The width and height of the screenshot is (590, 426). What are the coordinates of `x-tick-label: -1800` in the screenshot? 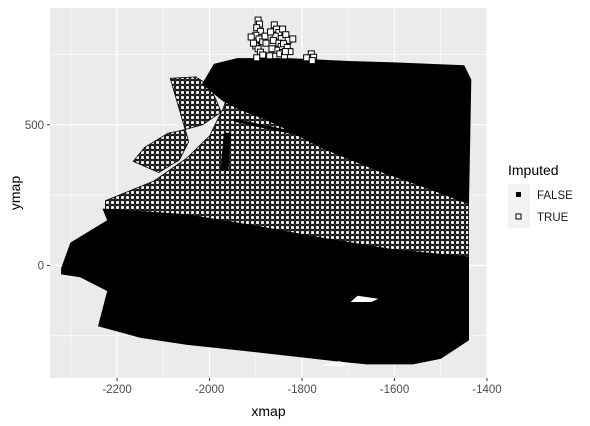 It's located at (301, 390).